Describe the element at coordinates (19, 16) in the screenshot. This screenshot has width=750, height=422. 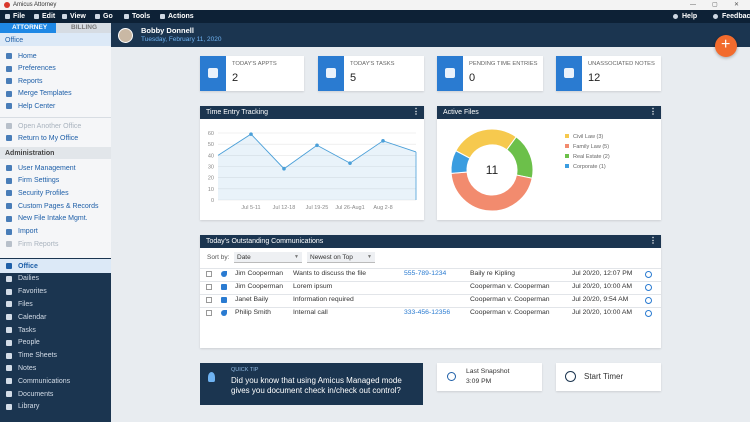
I see `menu-item: File` at that location.